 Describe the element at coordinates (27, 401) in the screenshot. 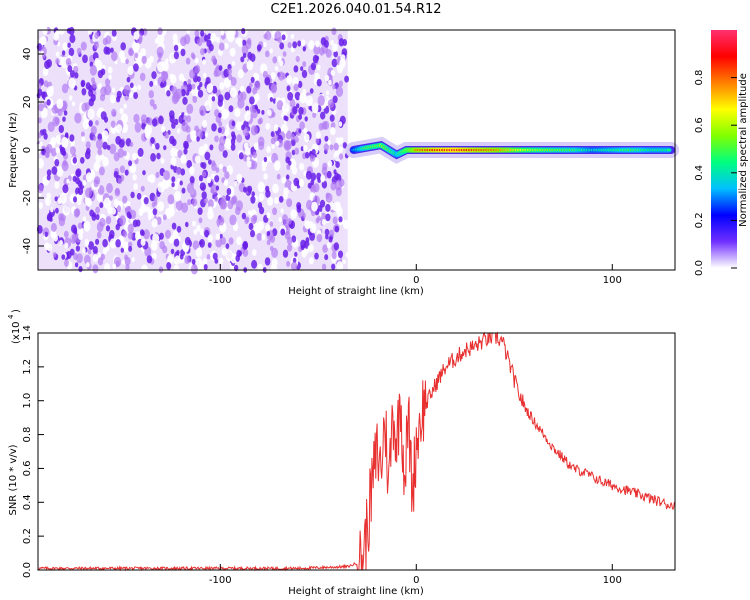

I see `snr-y-tick-label: 1.0` at that location.